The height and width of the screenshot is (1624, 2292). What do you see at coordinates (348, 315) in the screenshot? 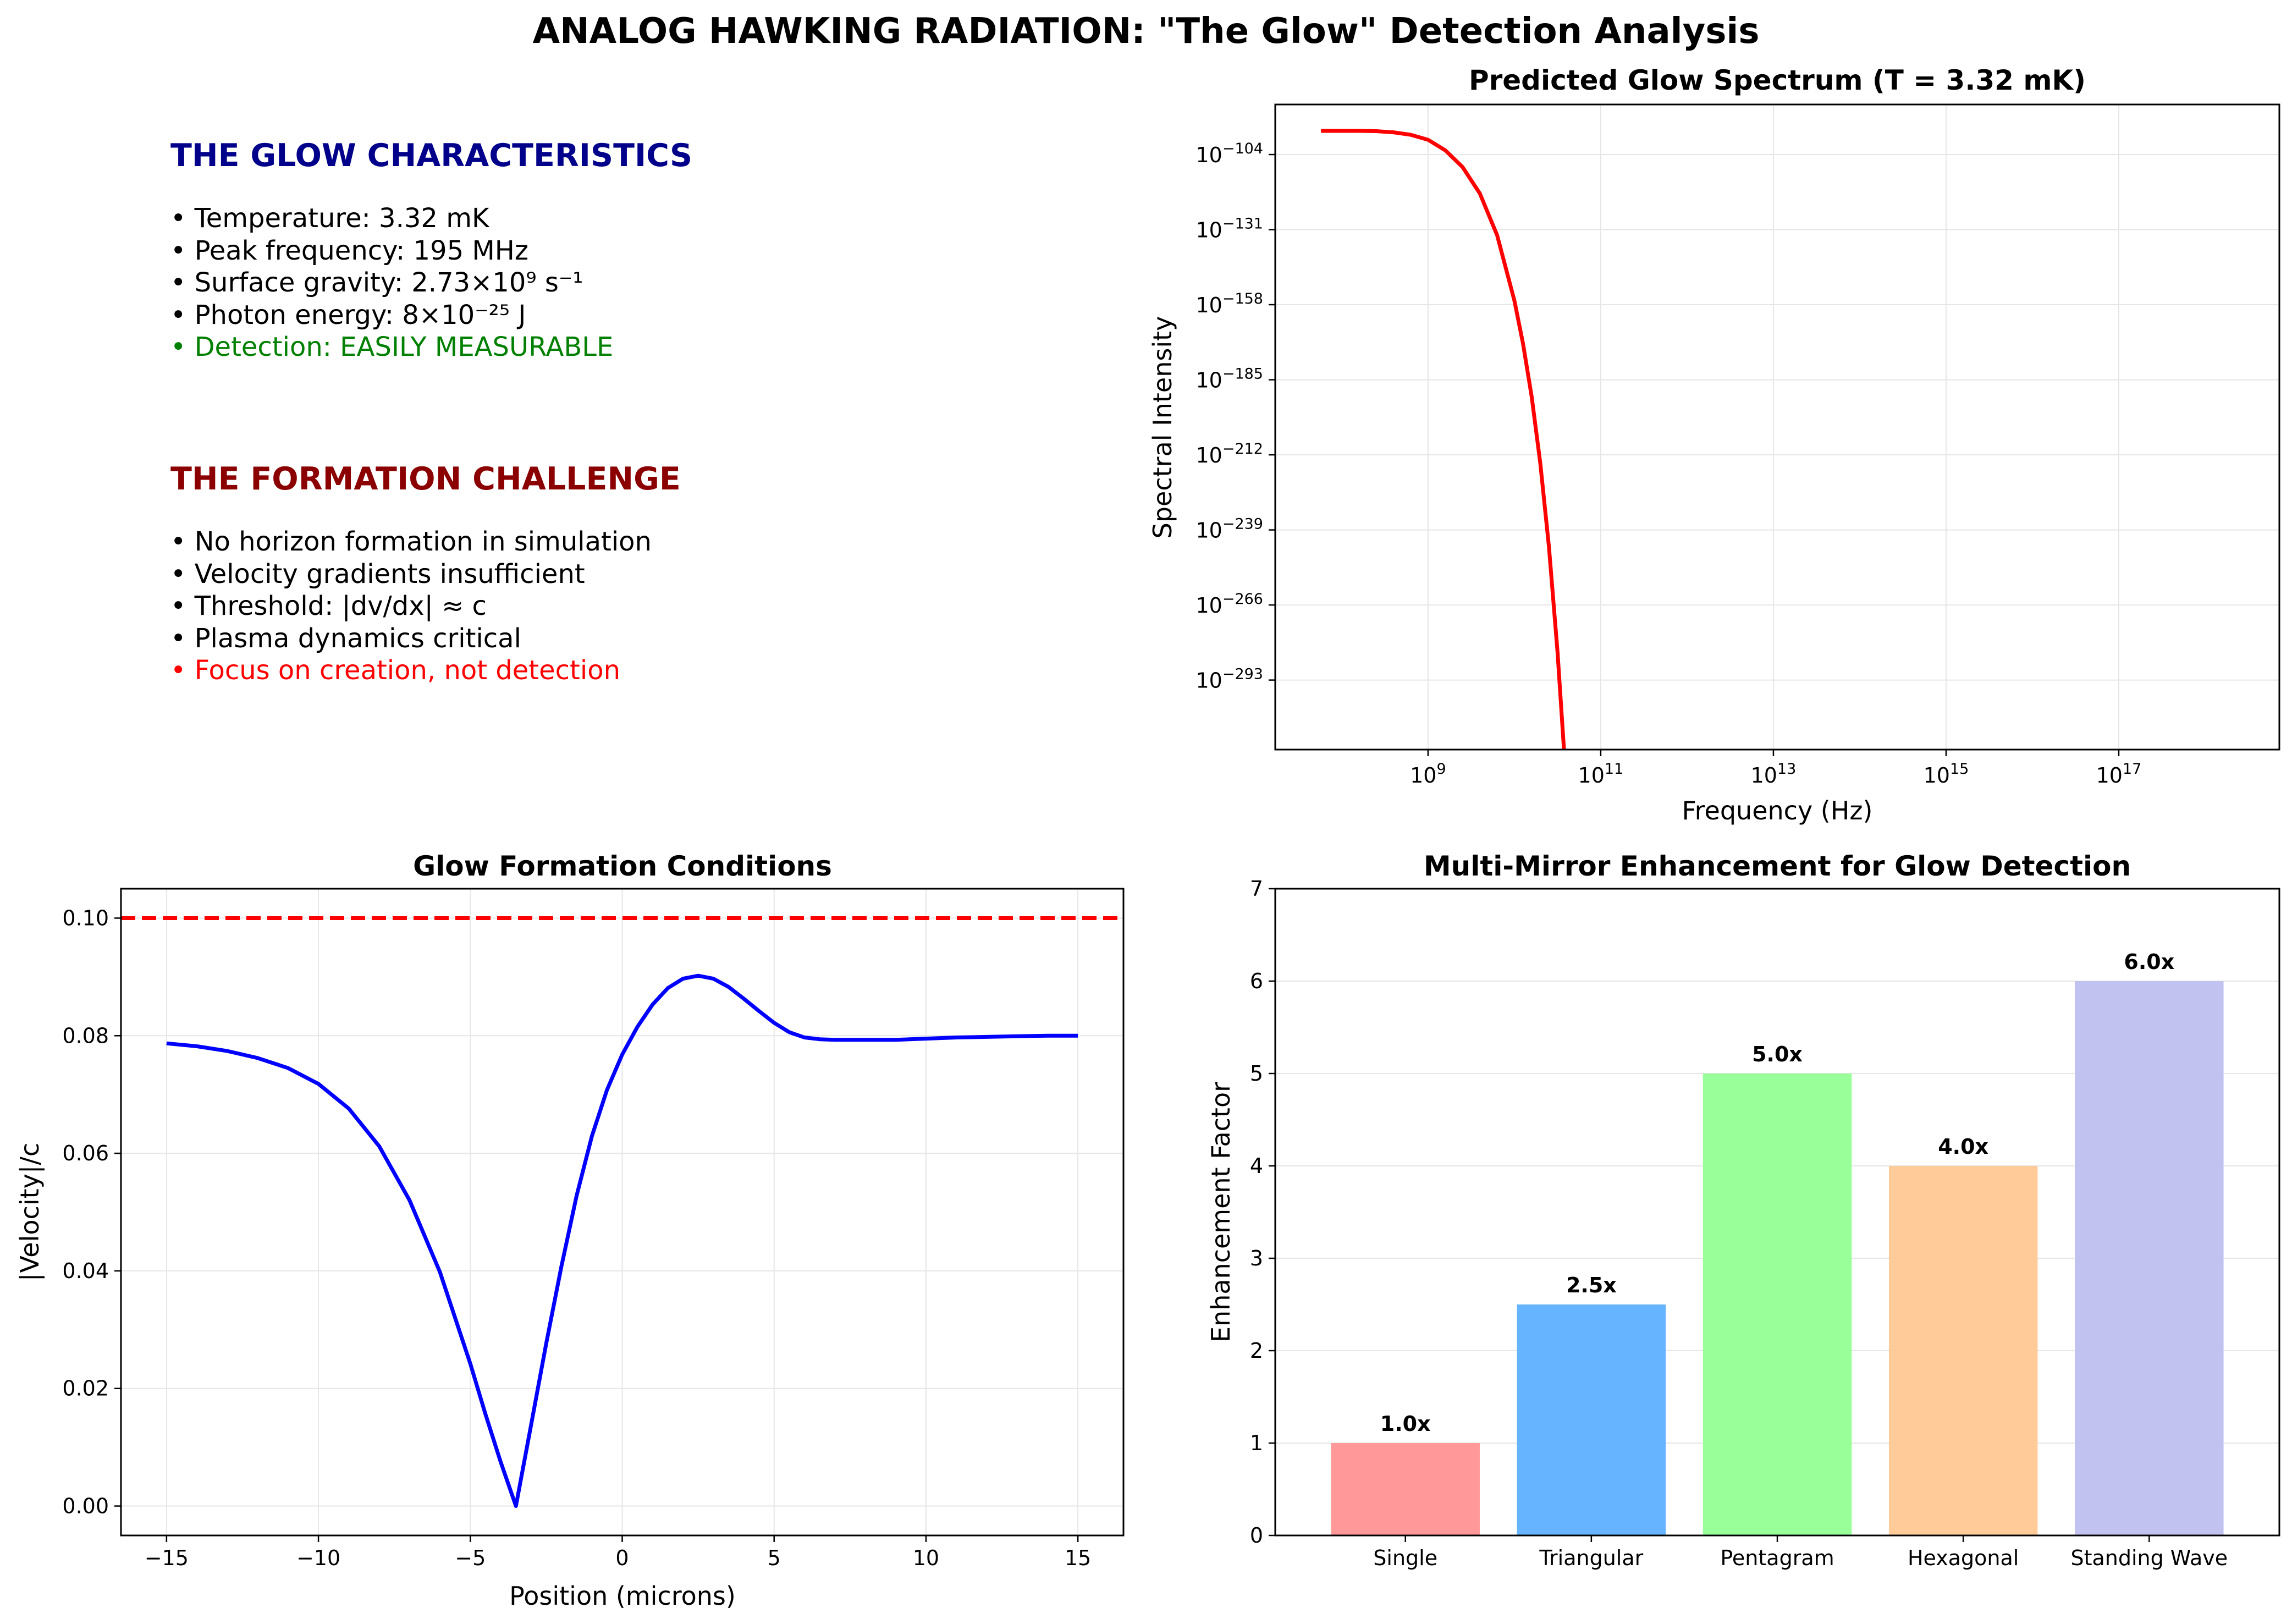
I see `glow-item: • Photon energy: 8×10⁻²⁵ J` at bounding box center [348, 315].